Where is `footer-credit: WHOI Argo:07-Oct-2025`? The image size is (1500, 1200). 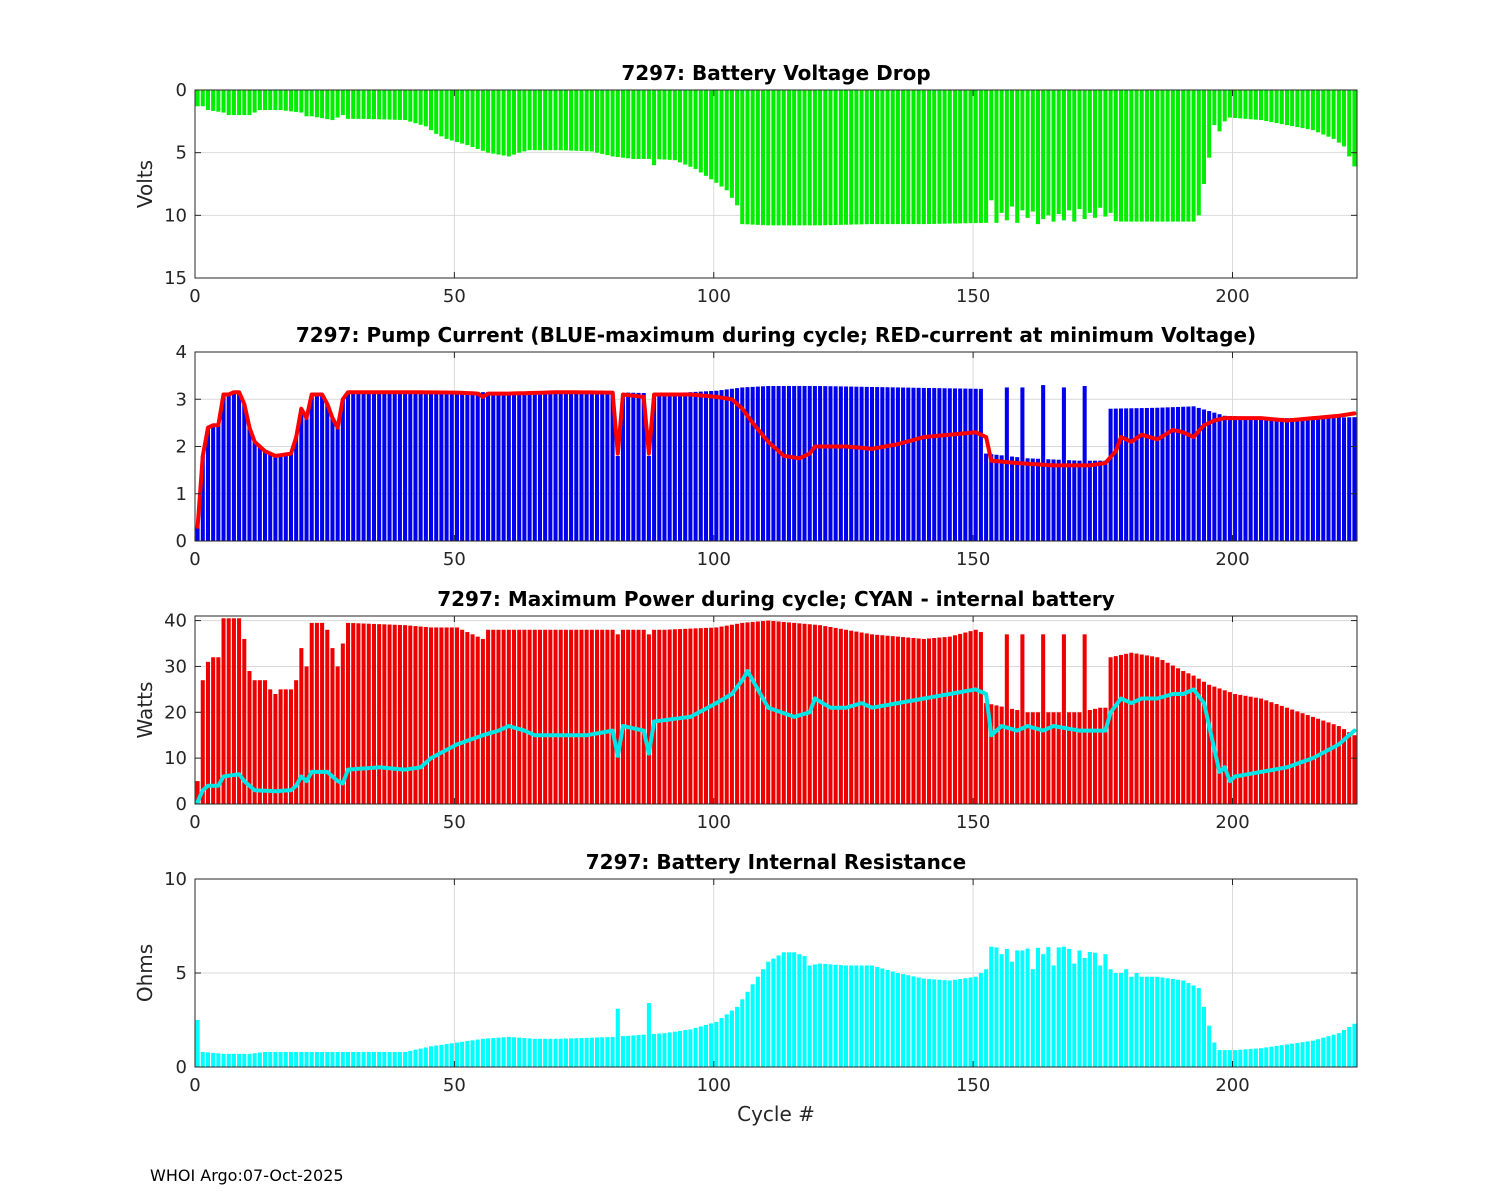
footer-credit: WHOI Argo:07-Oct-2025 is located at coordinates (247, 1175).